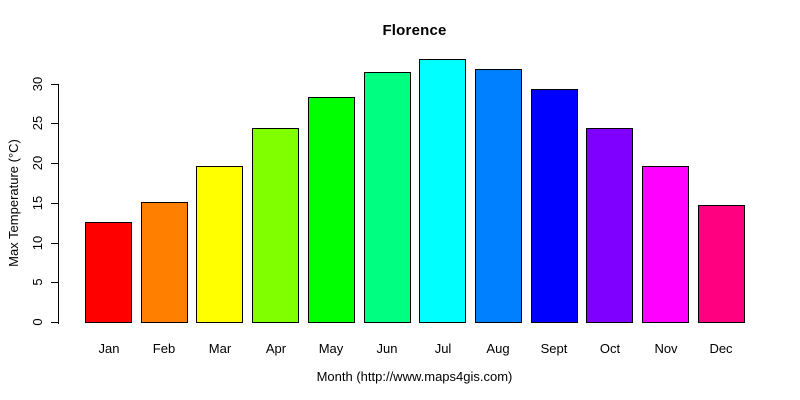  Describe the element at coordinates (387, 348) in the screenshot. I see `x-tick-label: Jun` at that location.